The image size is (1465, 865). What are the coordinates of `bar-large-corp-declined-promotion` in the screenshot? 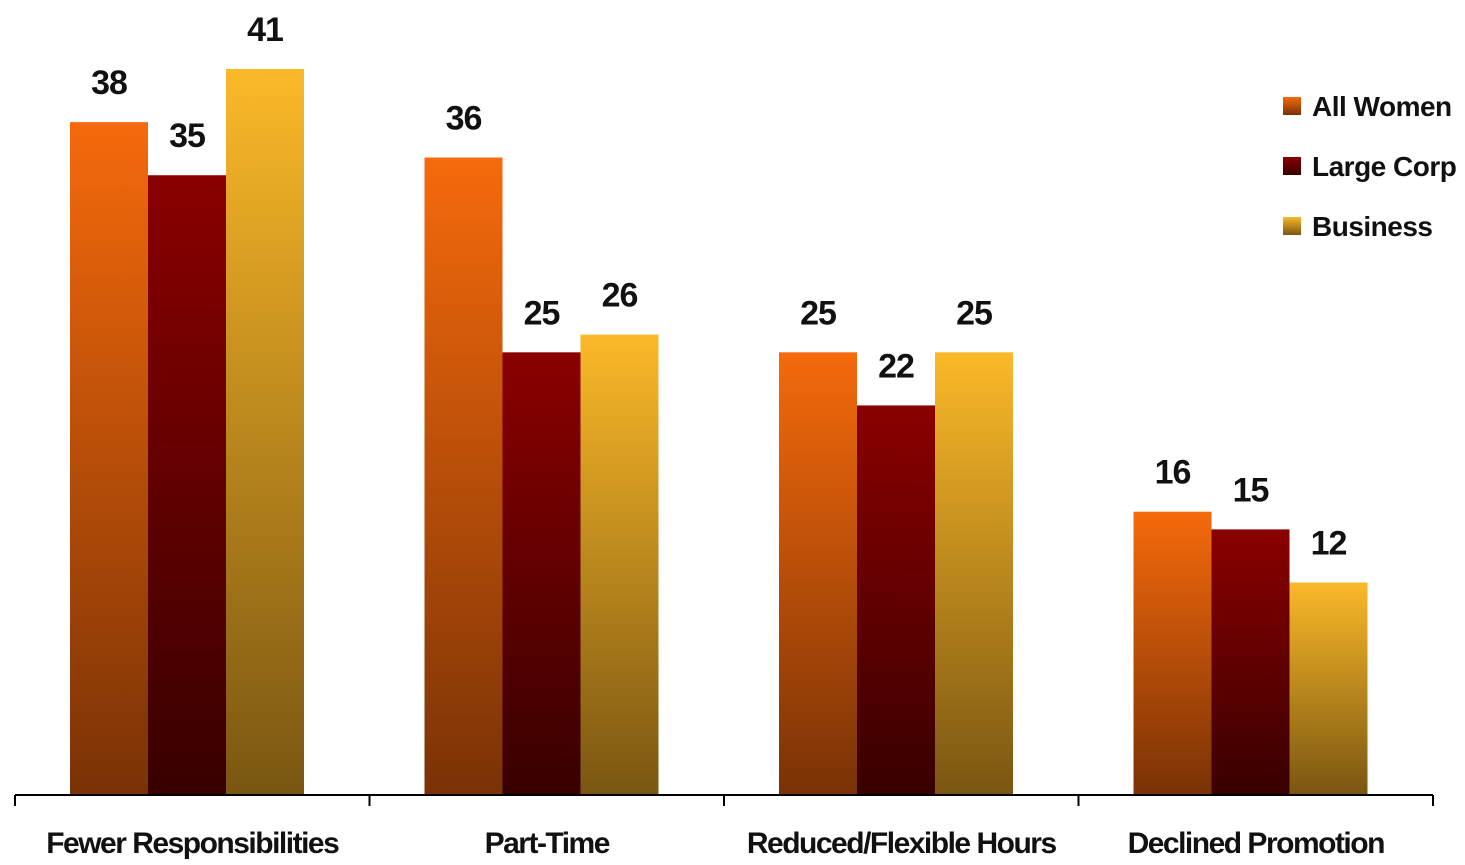 It's located at (1250, 662).